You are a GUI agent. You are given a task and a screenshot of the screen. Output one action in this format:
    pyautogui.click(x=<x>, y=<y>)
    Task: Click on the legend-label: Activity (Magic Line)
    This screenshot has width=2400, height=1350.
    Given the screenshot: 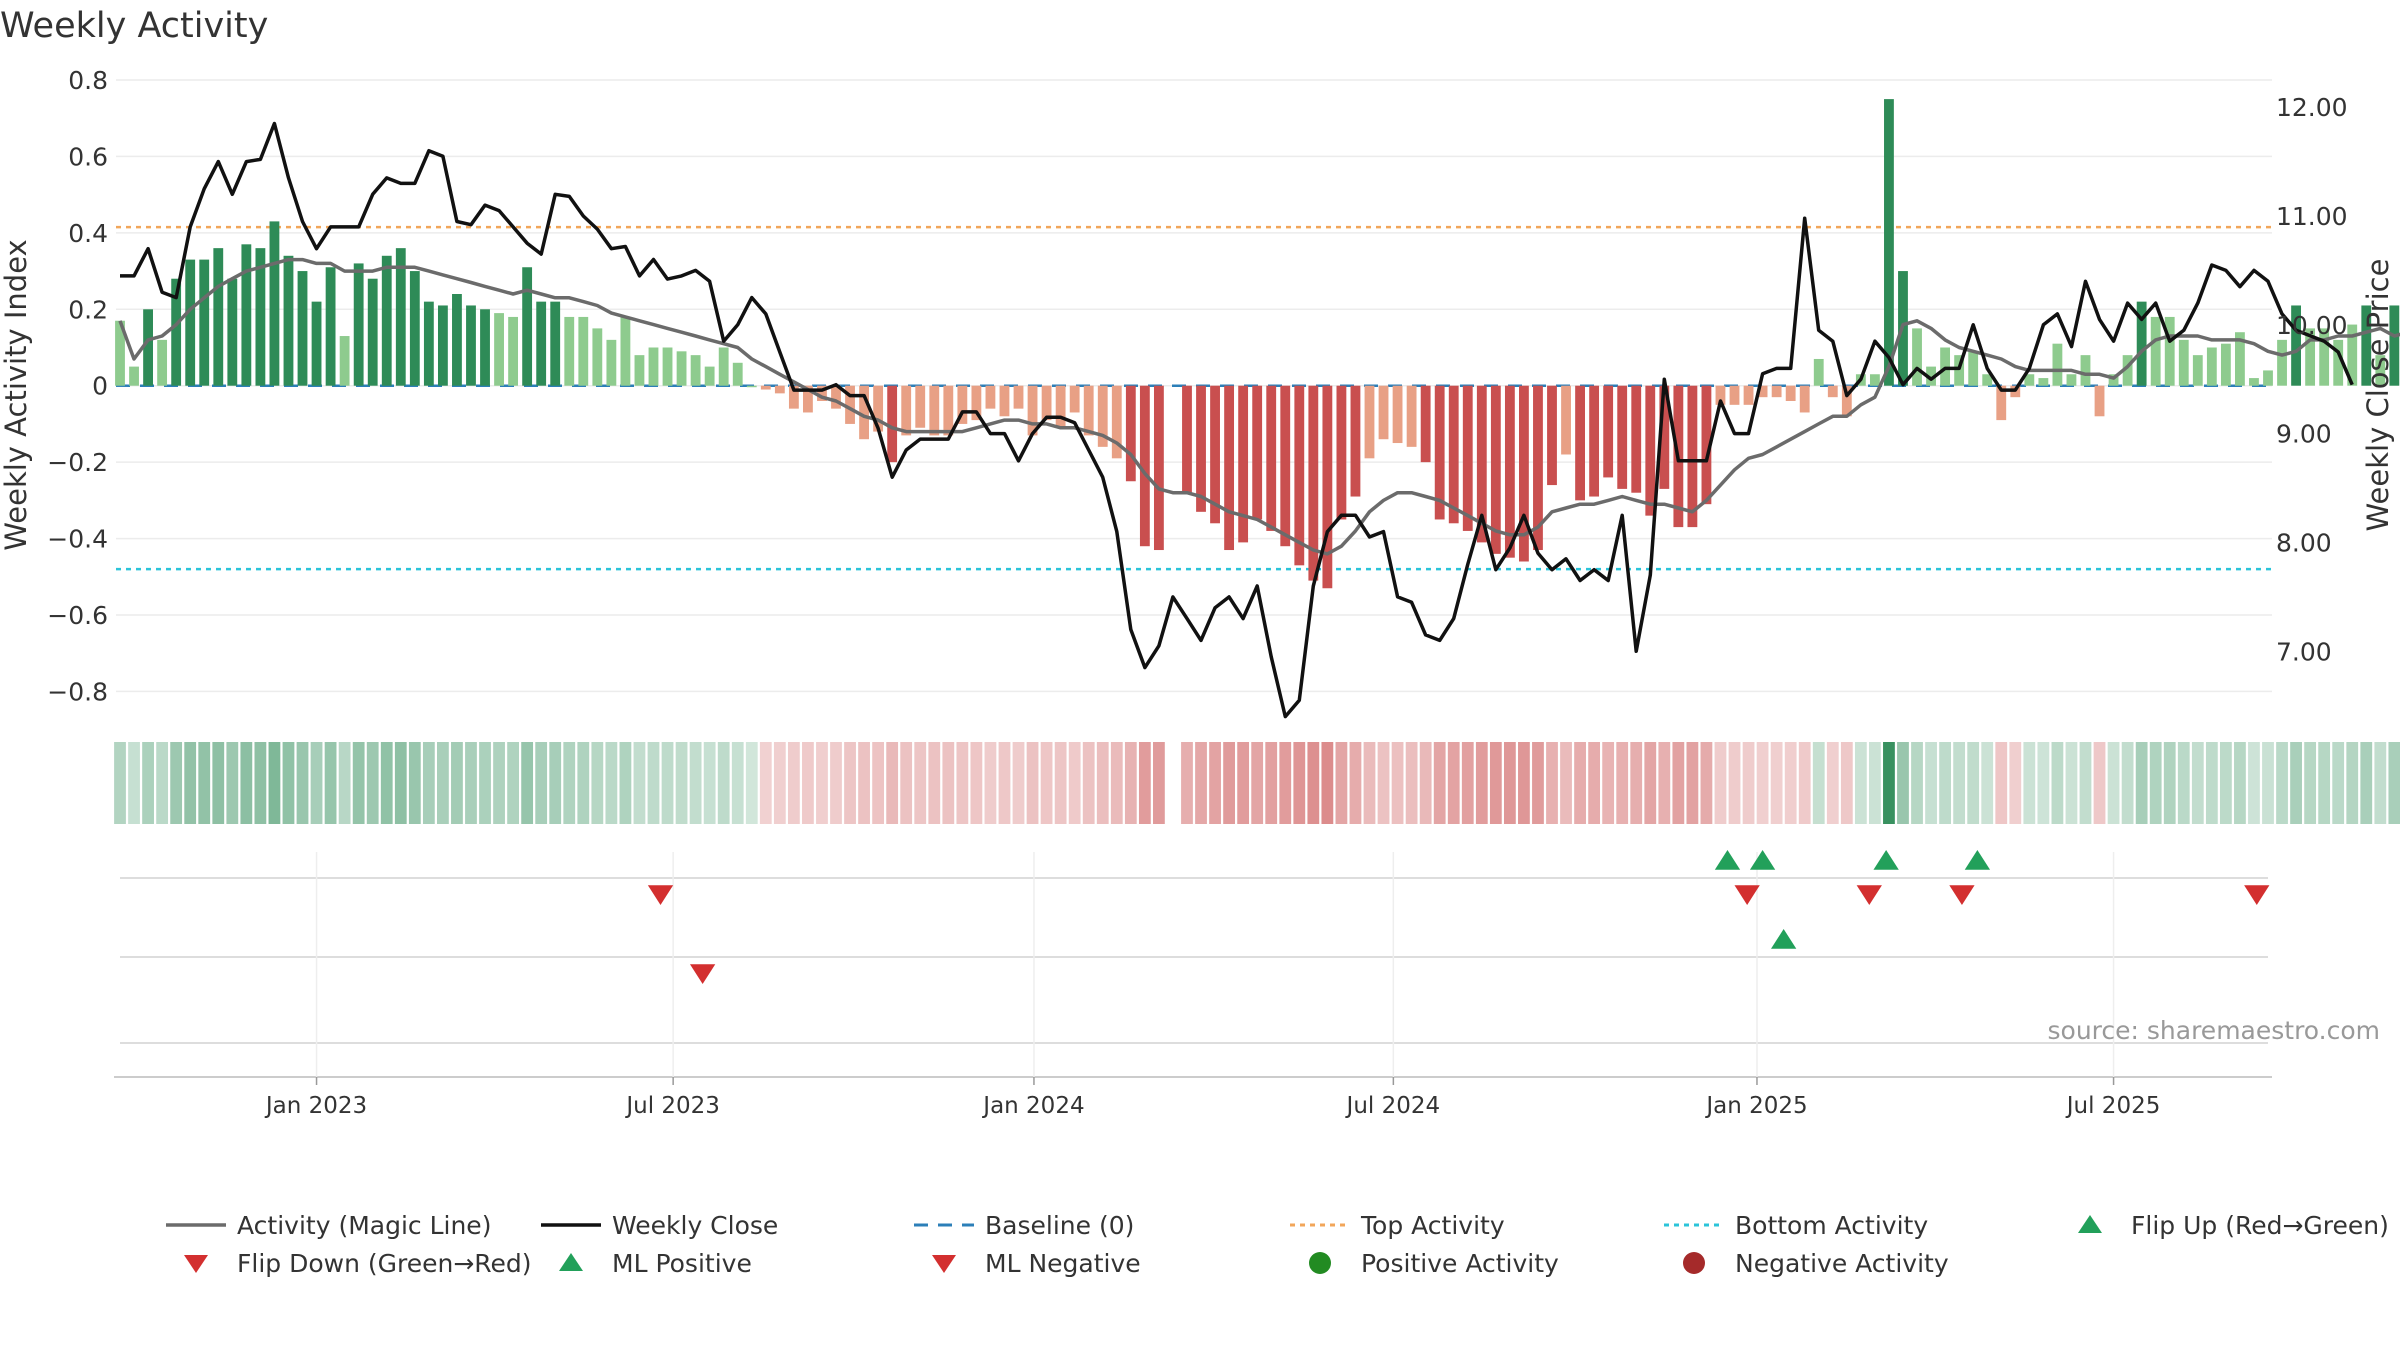 What is the action you would take?
    pyautogui.click(x=364, y=1225)
    